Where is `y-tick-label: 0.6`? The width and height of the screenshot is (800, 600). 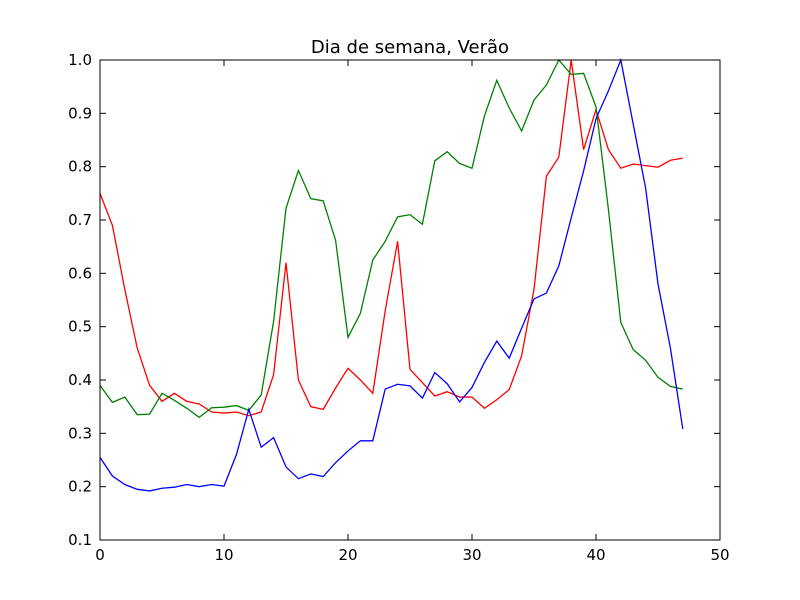 y-tick-label: 0.6 is located at coordinates (80, 273).